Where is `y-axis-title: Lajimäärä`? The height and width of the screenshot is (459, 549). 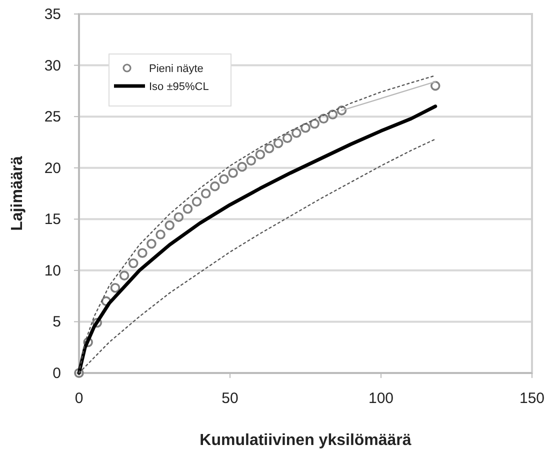 y-axis-title: Lajimäärä is located at coordinates (17, 193).